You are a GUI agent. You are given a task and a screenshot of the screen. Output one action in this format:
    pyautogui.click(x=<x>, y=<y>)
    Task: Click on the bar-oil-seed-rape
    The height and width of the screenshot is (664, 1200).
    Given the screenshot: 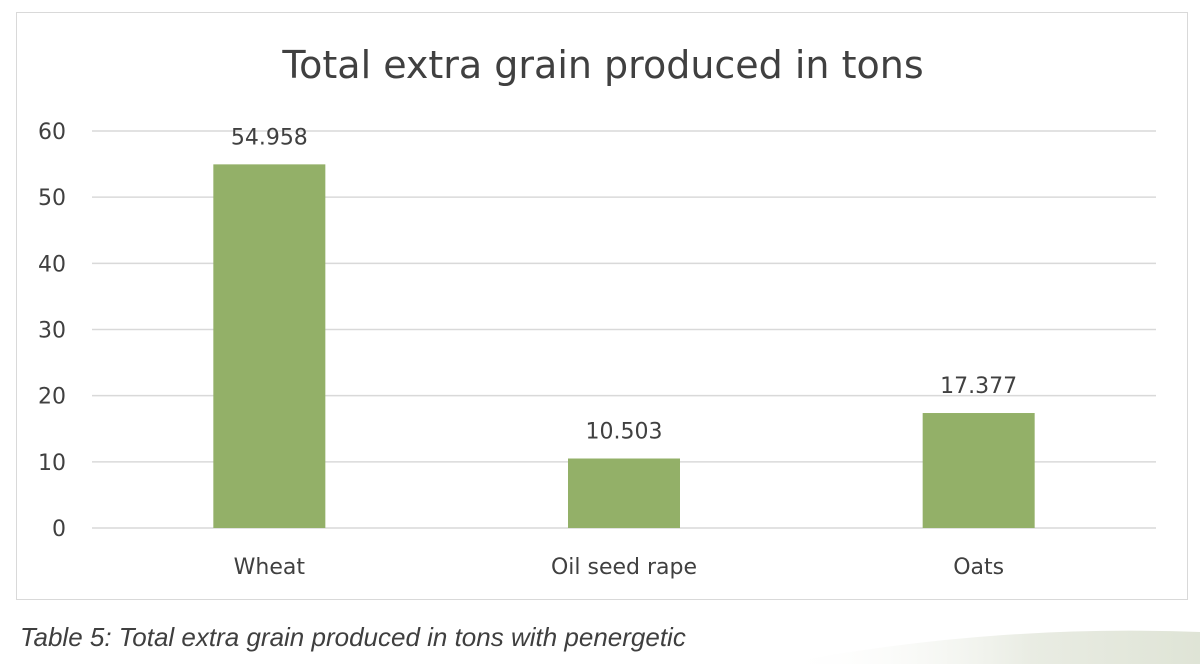 What is the action you would take?
    pyautogui.click(x=624, y=493)
    